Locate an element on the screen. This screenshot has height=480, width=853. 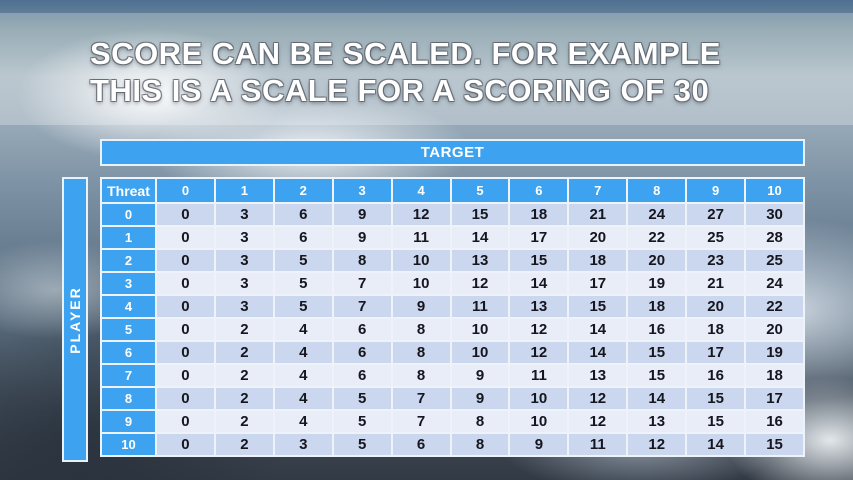
target-col-header-2: 2 is located at coordinates (303, 190).